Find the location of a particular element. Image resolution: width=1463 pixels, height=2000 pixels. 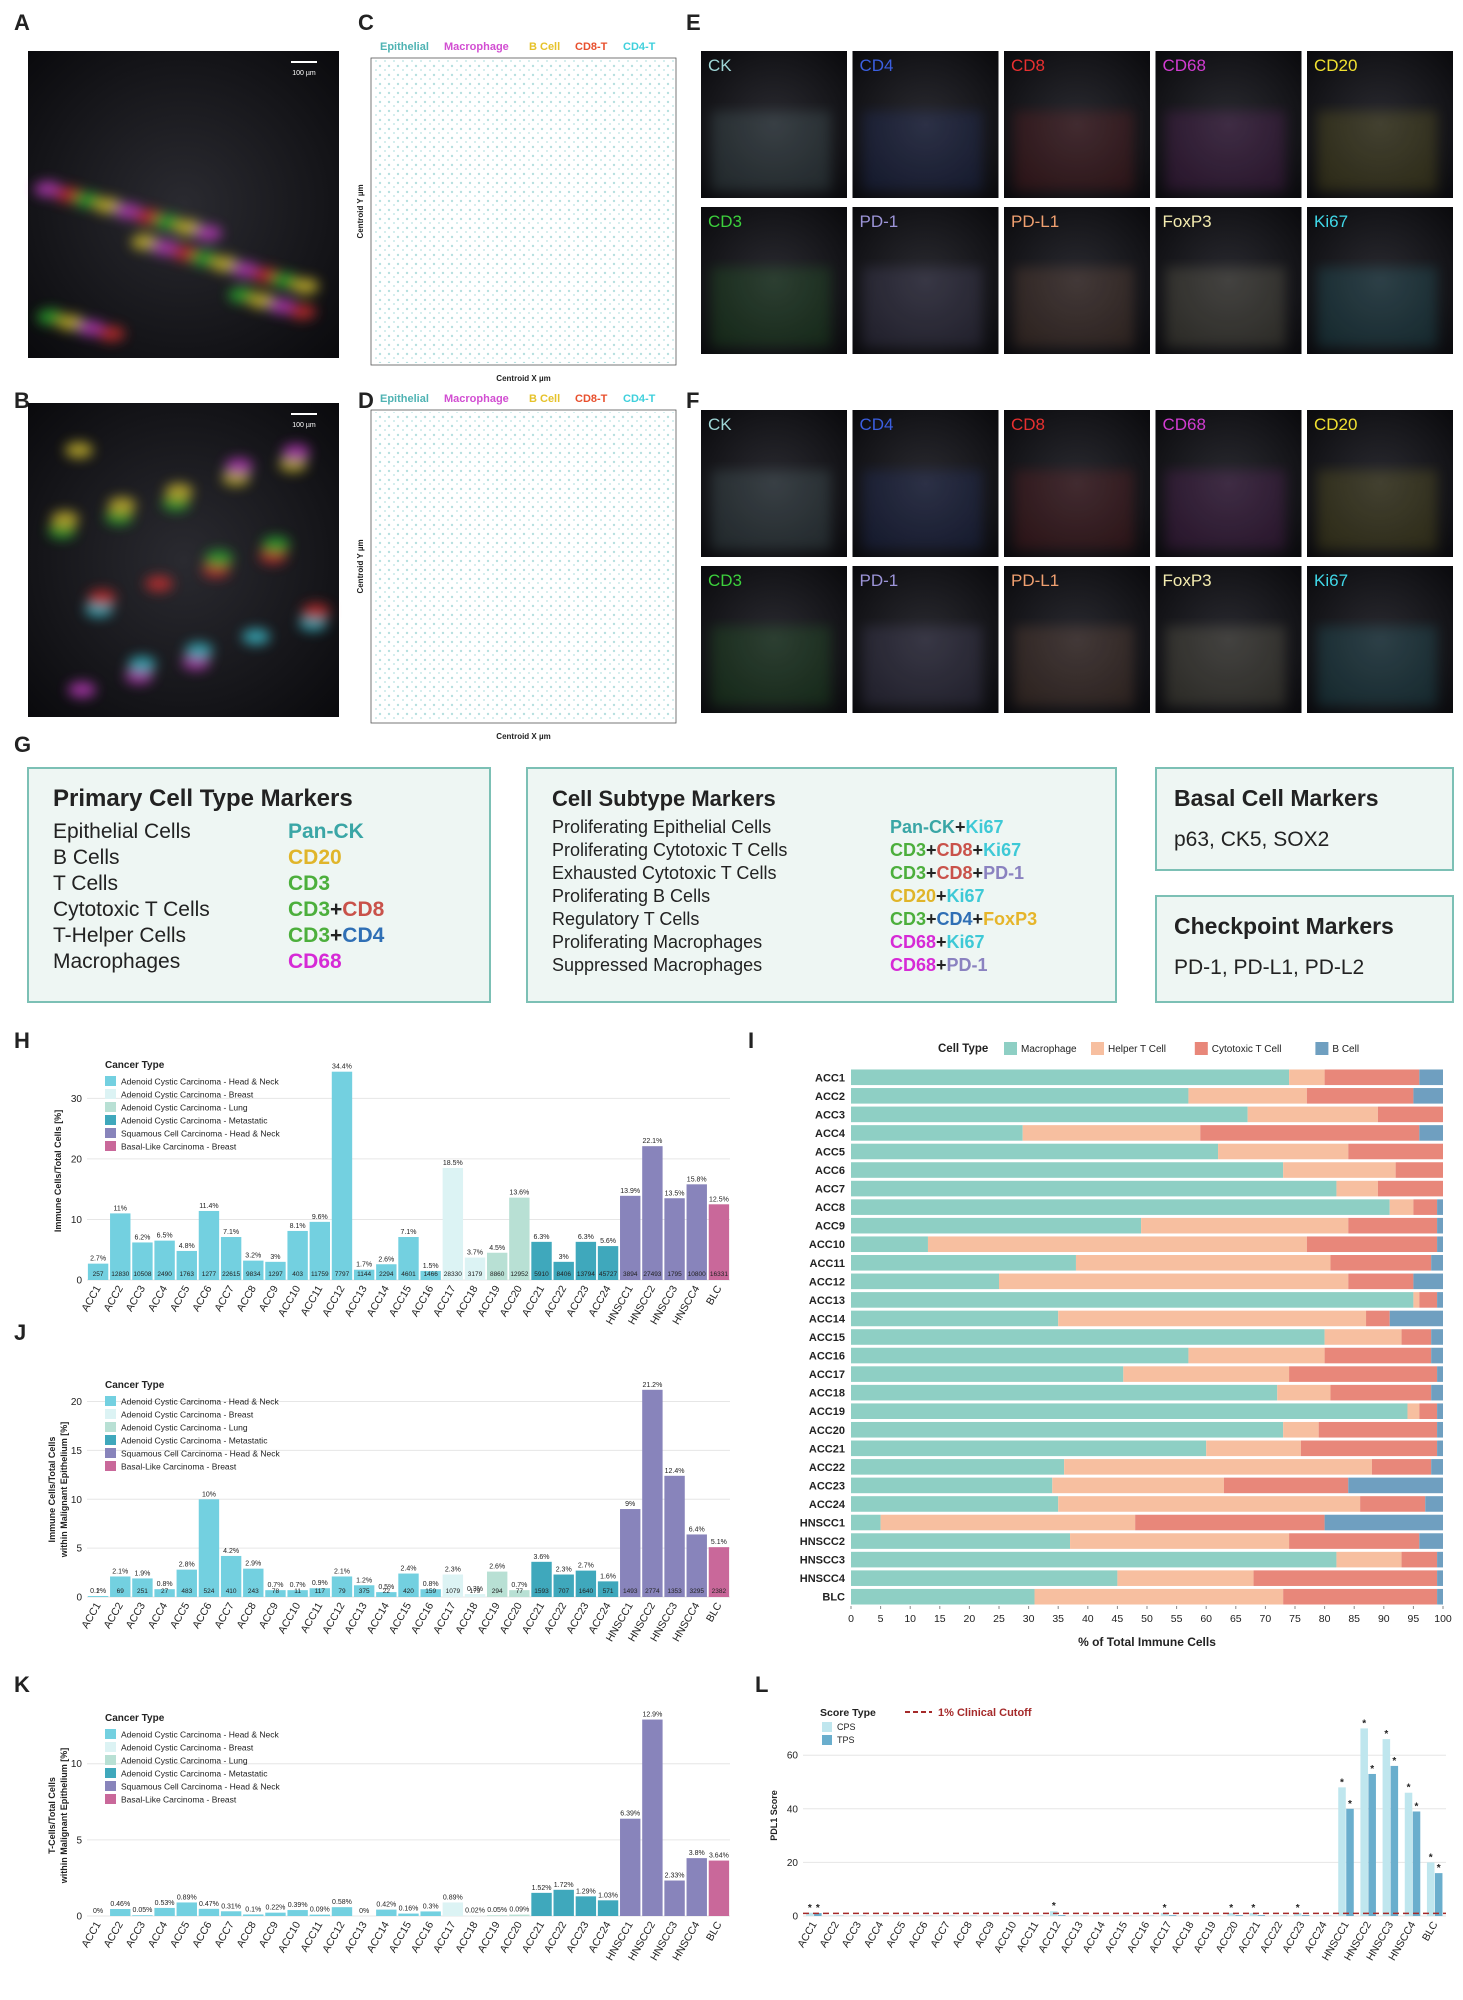

x-tick-label: ACC5 is located at coordinates (180, 1298).